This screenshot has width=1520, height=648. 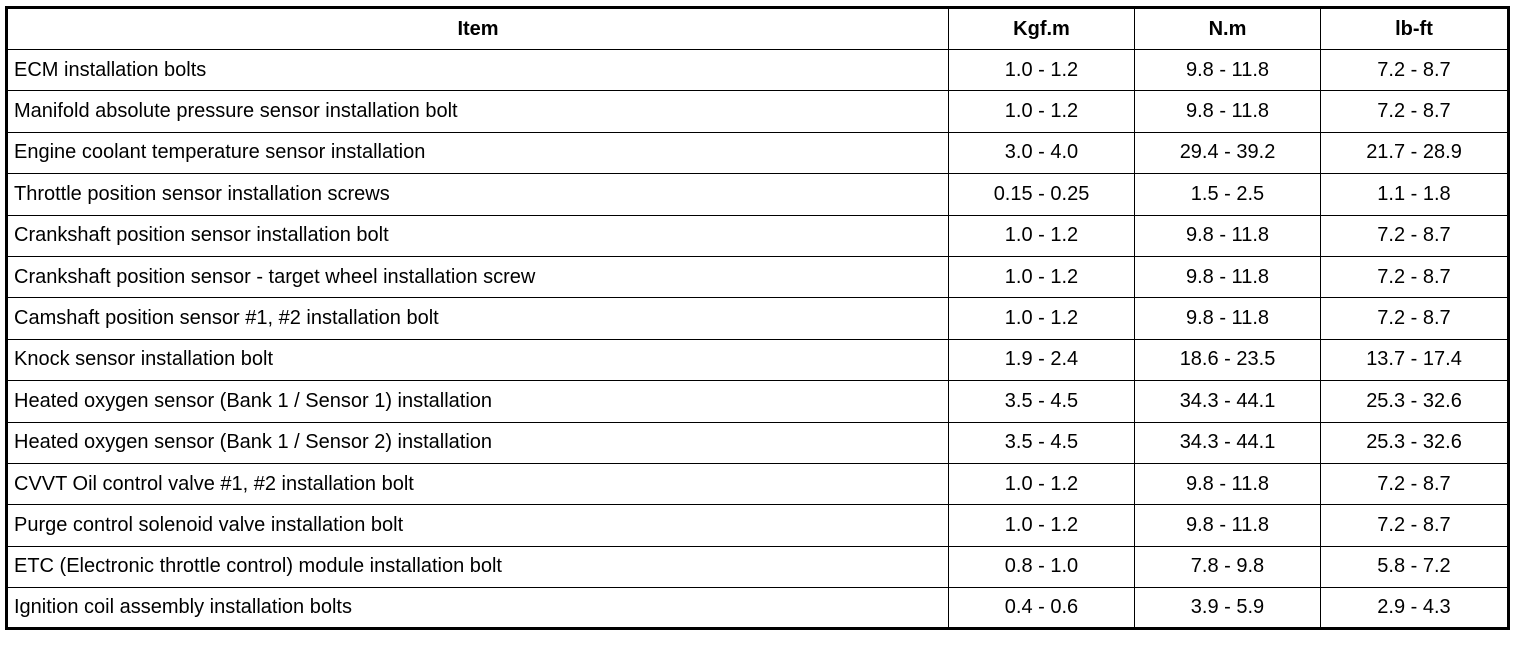 What do you see at coordinates (1041, 360) in the screenshot?
I see `cell-kgfm: 1.9 - 2.4` at bounding box center [1041, 360].